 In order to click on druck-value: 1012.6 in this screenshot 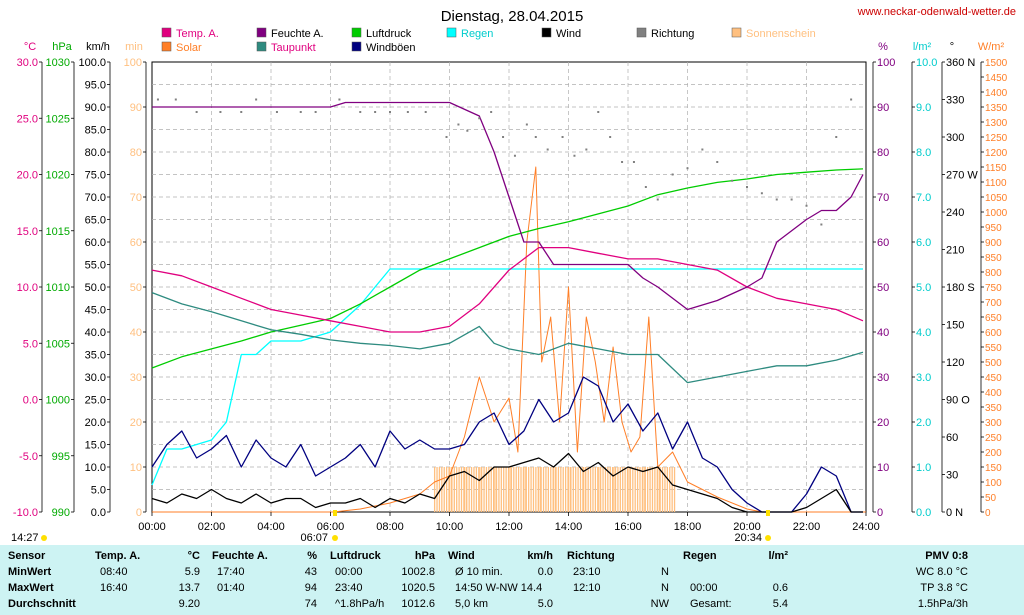, I will do `click(418, 604)`.